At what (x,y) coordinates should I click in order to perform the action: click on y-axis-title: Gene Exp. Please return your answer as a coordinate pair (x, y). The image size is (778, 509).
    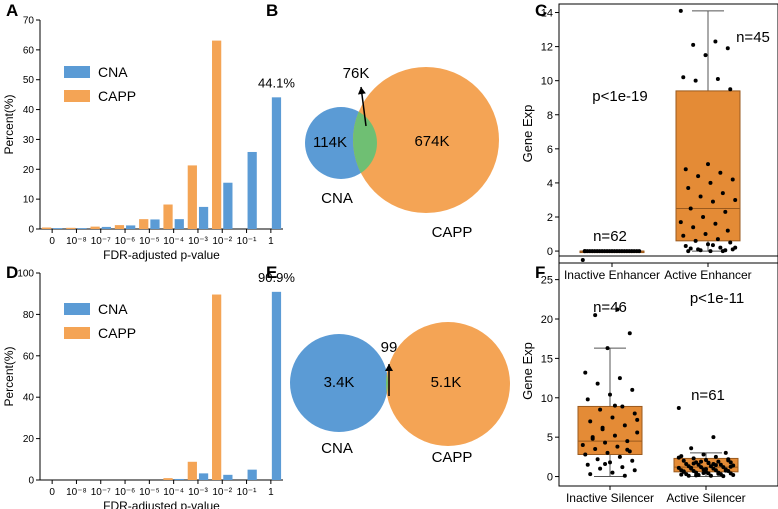
    Looking at the image, I should click on (527, 134).